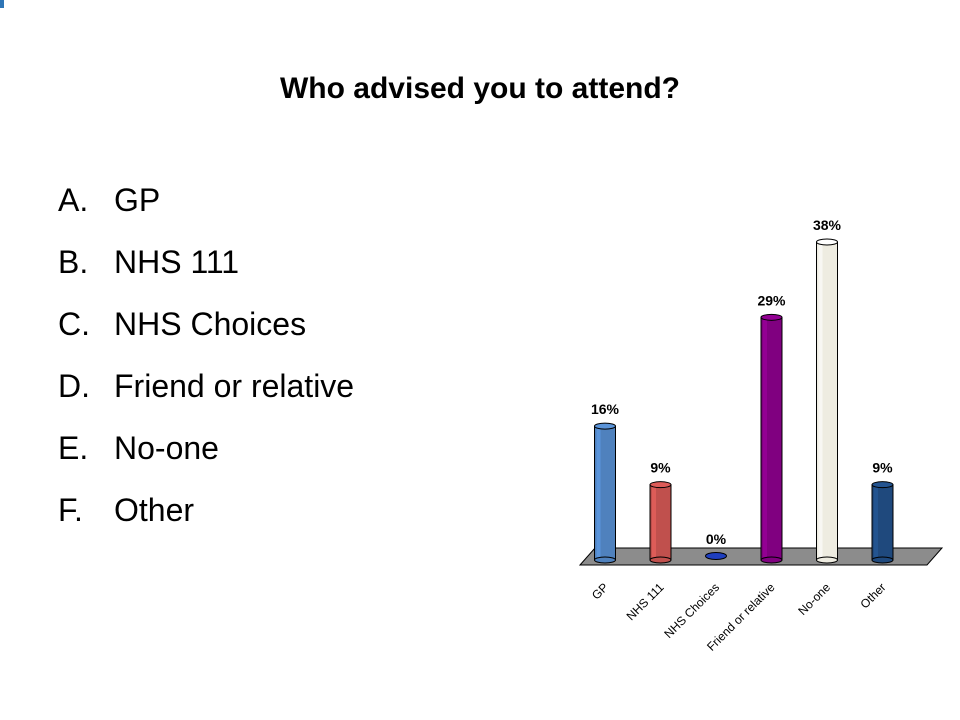 The width and height of the screenshot is (960, 720). I want to click on data-label: 38%, so click(827, 225).